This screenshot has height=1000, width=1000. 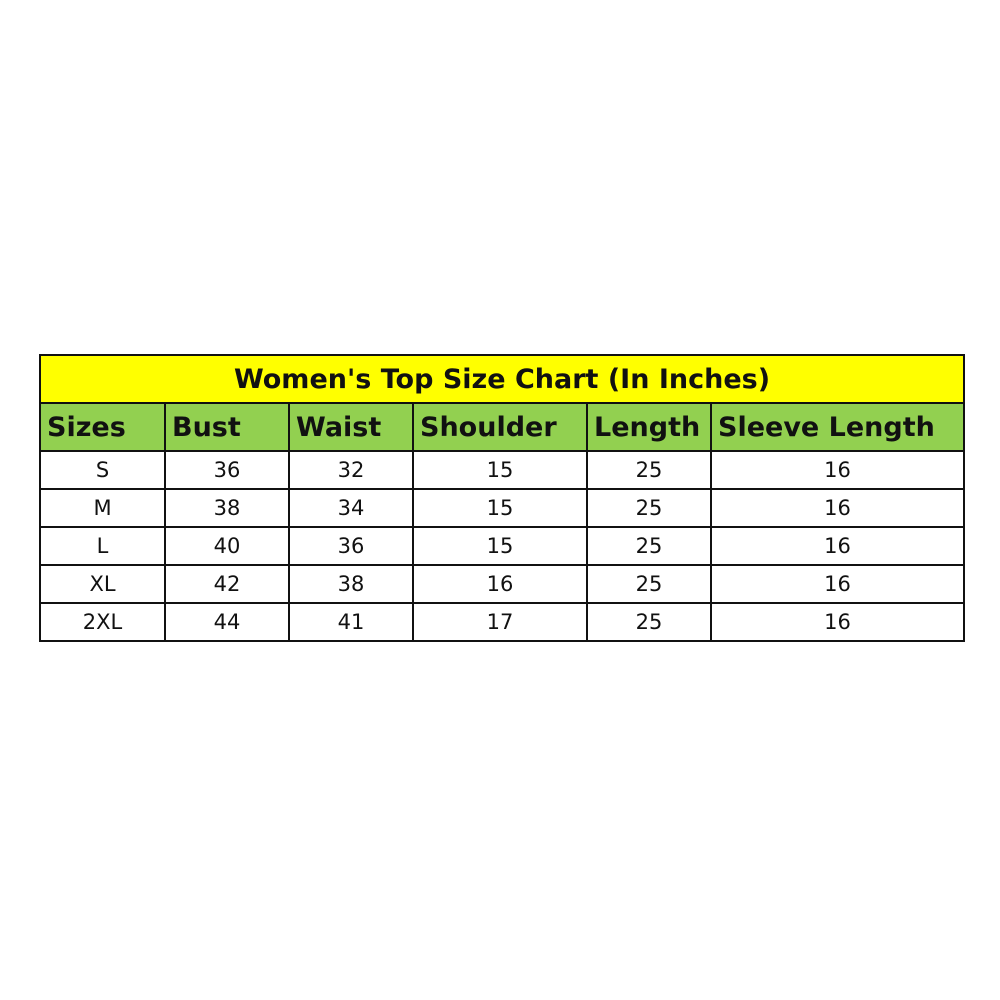 I want to click on table-cell: 17, so click(x=500, y=622).